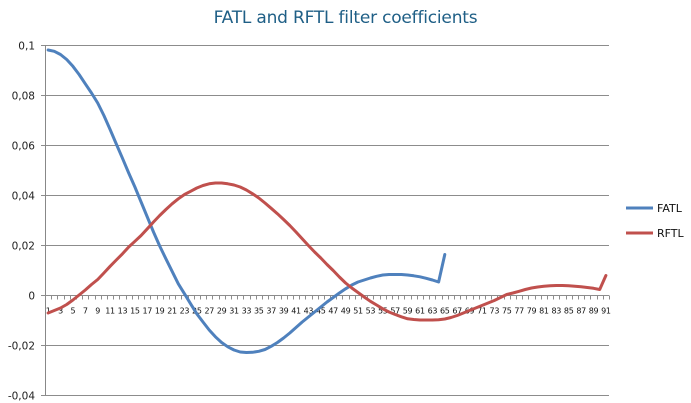 The height and width of the screenshot is (403, 691). Describe the element at coordinates (445, 311) in the screenshot. I see `x-tick-label: 65` at that location.